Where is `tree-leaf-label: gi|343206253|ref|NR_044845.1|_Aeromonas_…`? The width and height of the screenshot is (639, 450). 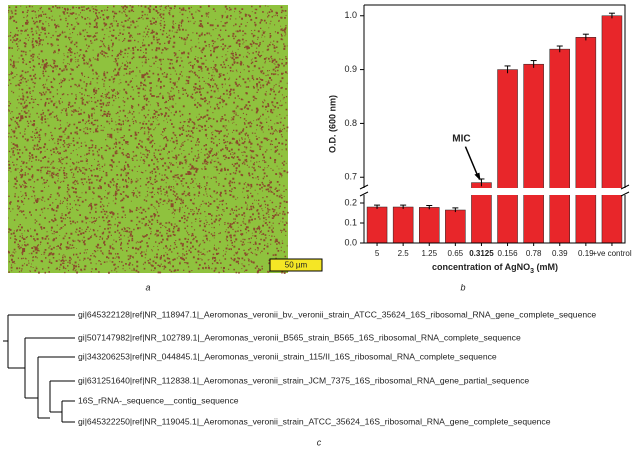 tree-leaf-label: gi|343206253|ref|NR_044845.1|_Aeromonas_… is located at coordinates (287, 356).